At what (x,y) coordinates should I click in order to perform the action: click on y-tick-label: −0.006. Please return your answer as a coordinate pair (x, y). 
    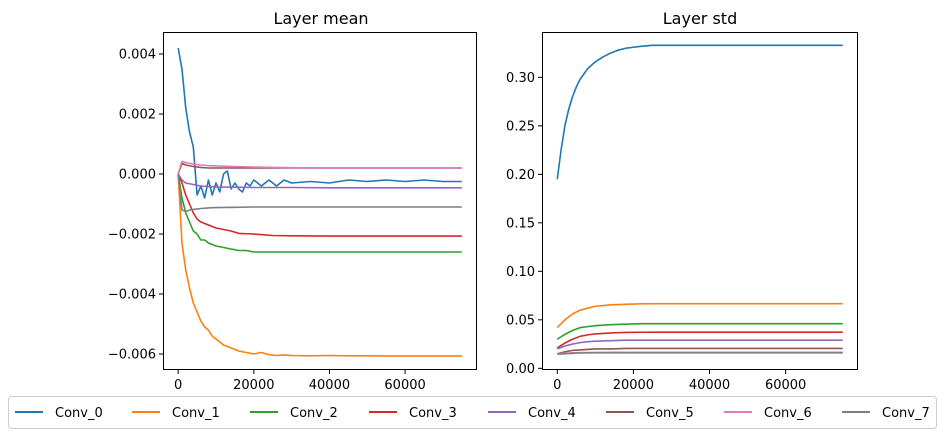
    Looking at the image, I should click on (132, 355).